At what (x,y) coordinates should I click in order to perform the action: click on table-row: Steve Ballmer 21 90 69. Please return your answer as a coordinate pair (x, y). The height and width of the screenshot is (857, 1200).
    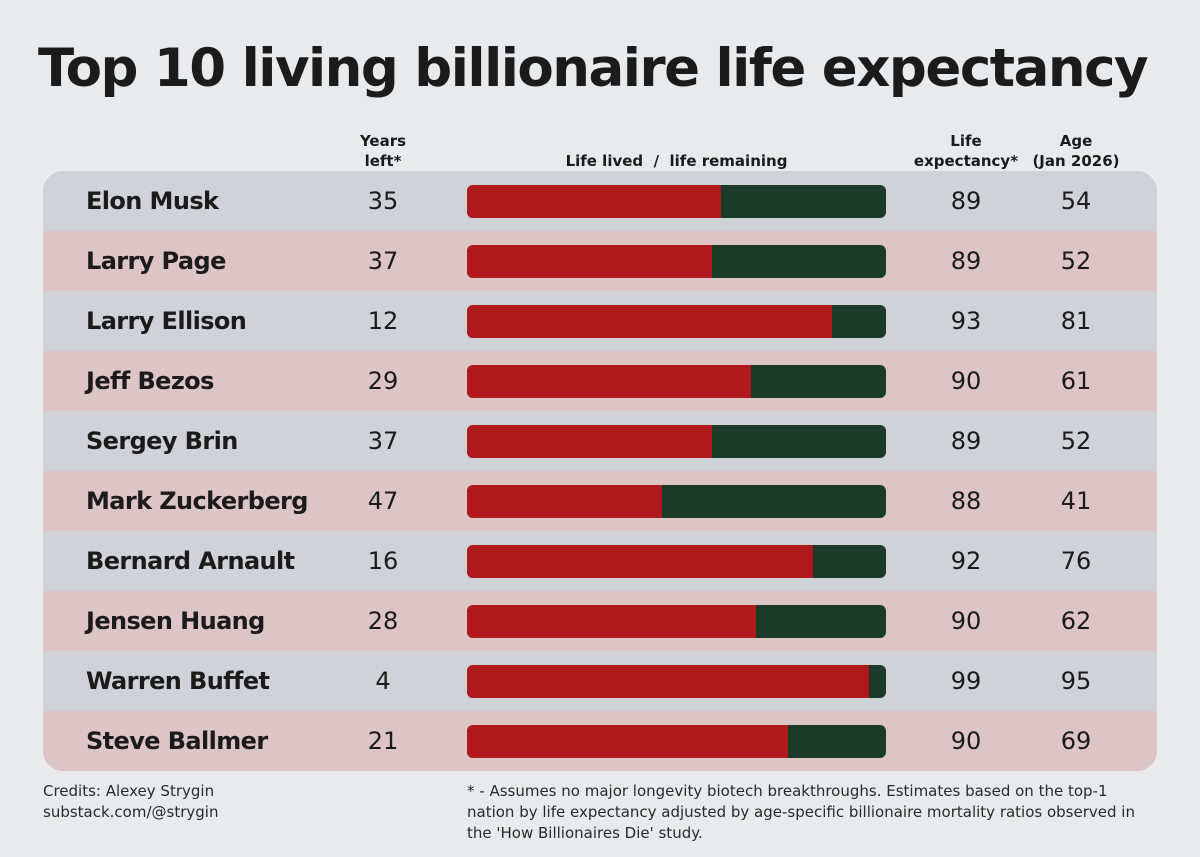
    Looking at the image, I should click on (600, 741).